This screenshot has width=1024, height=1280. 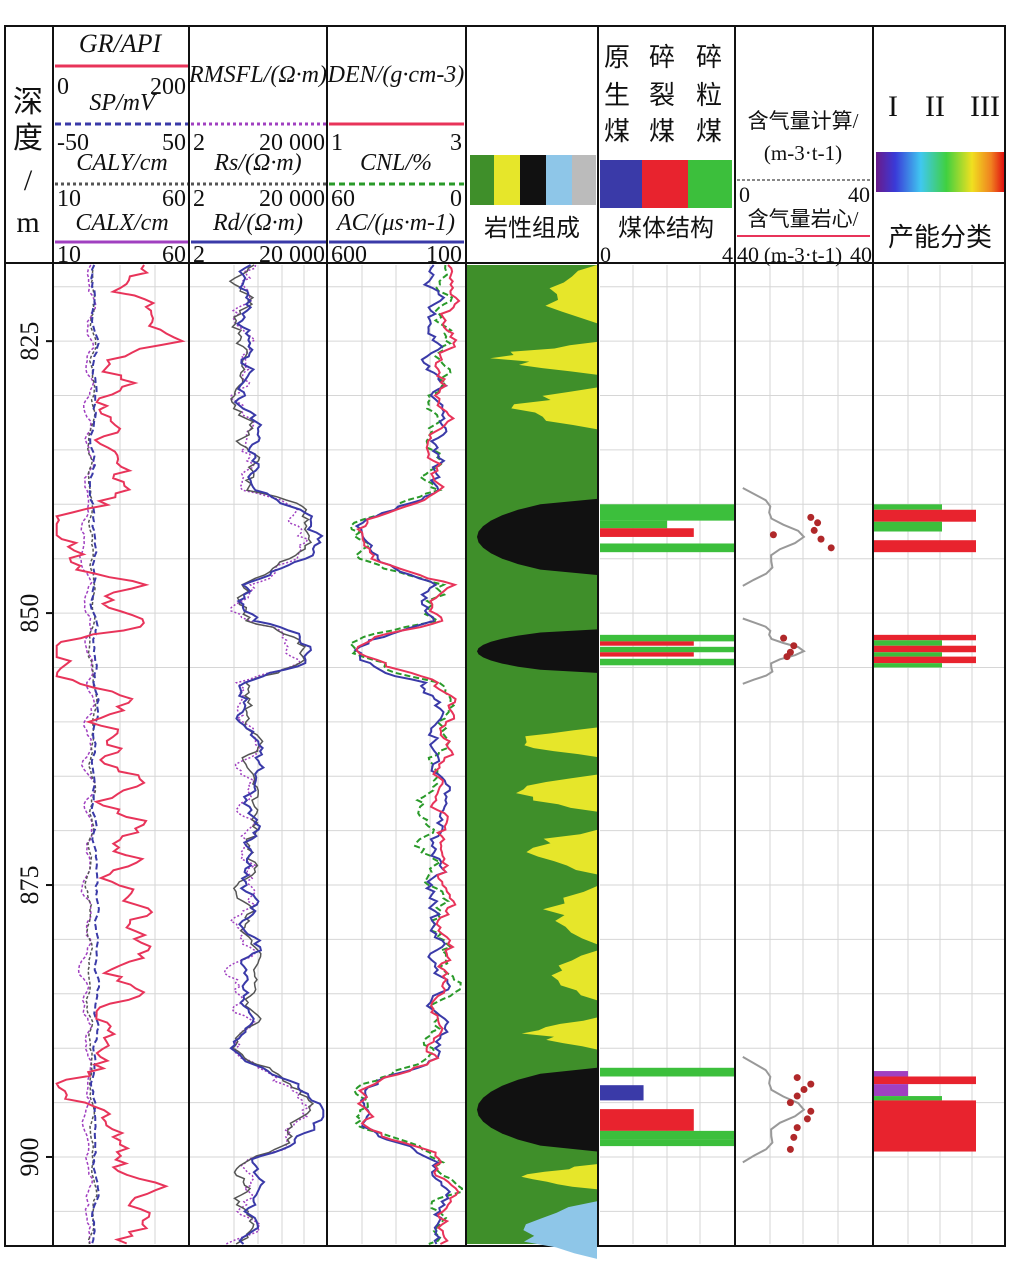 I want to click on coal-swatch-primary, so click(x=621, y=184).